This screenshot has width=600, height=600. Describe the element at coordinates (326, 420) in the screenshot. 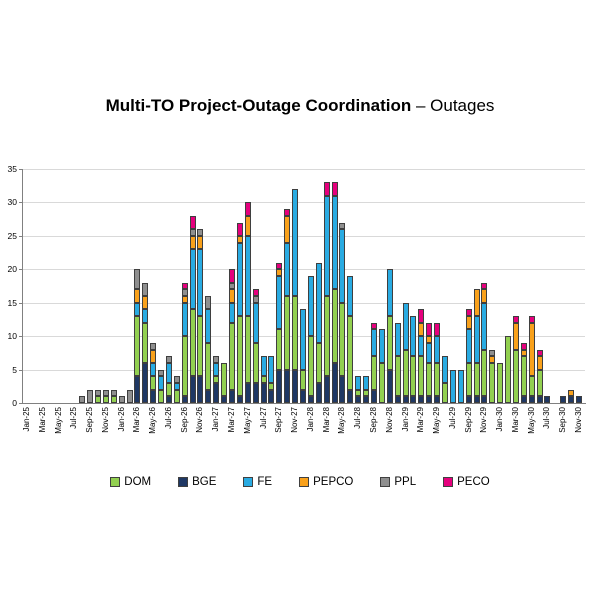

I see `x-label-Mar-28: Mar-28` at that location.